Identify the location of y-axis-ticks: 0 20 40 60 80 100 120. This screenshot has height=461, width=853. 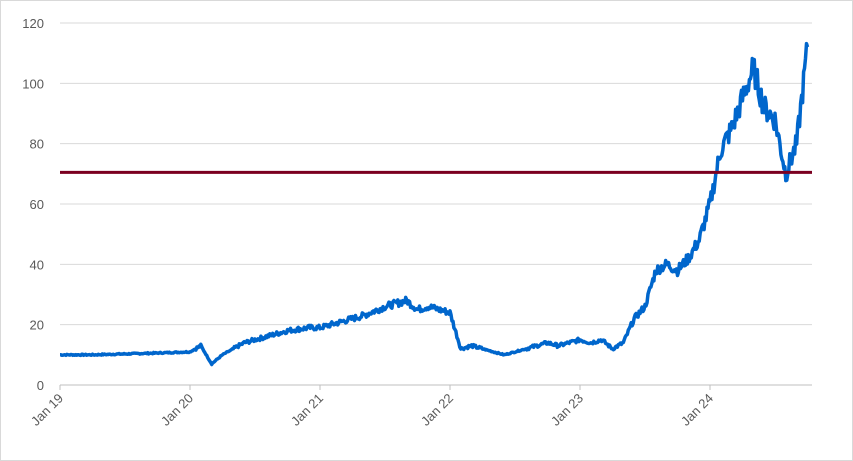
(33, 204).